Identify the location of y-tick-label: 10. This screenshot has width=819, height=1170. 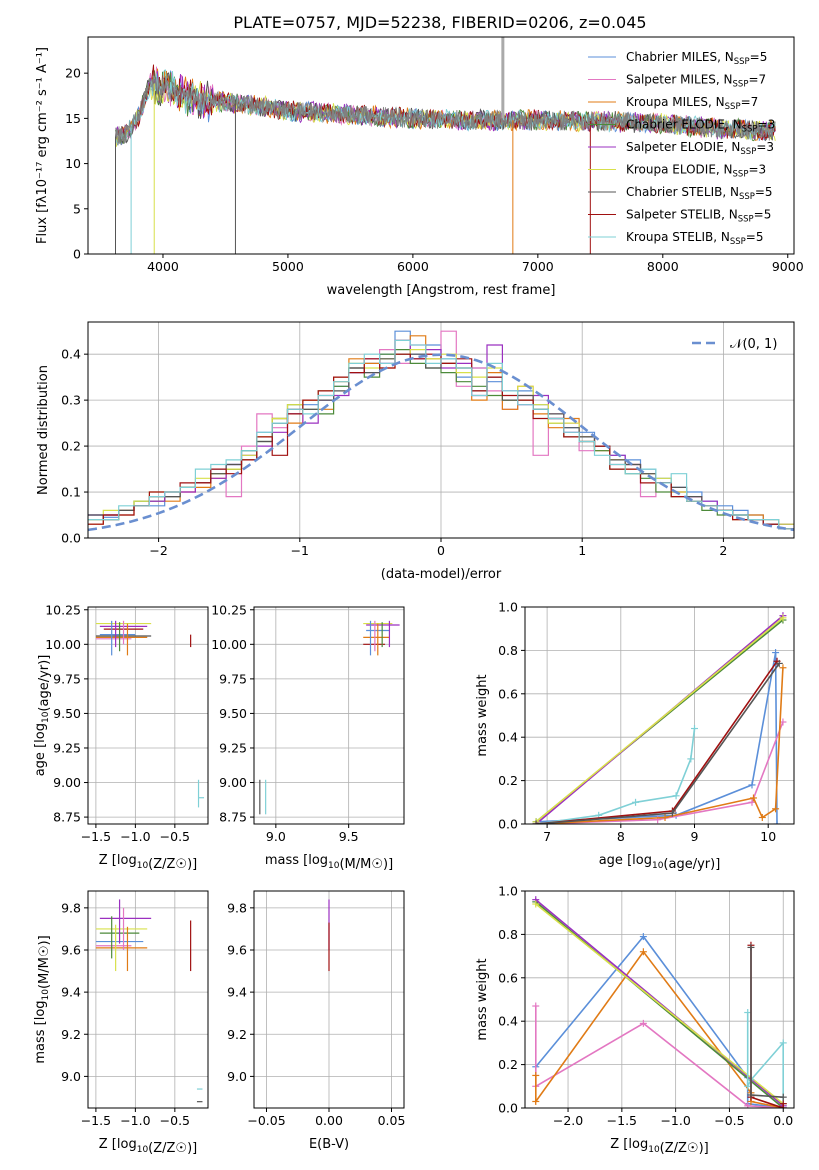
(73, 163).